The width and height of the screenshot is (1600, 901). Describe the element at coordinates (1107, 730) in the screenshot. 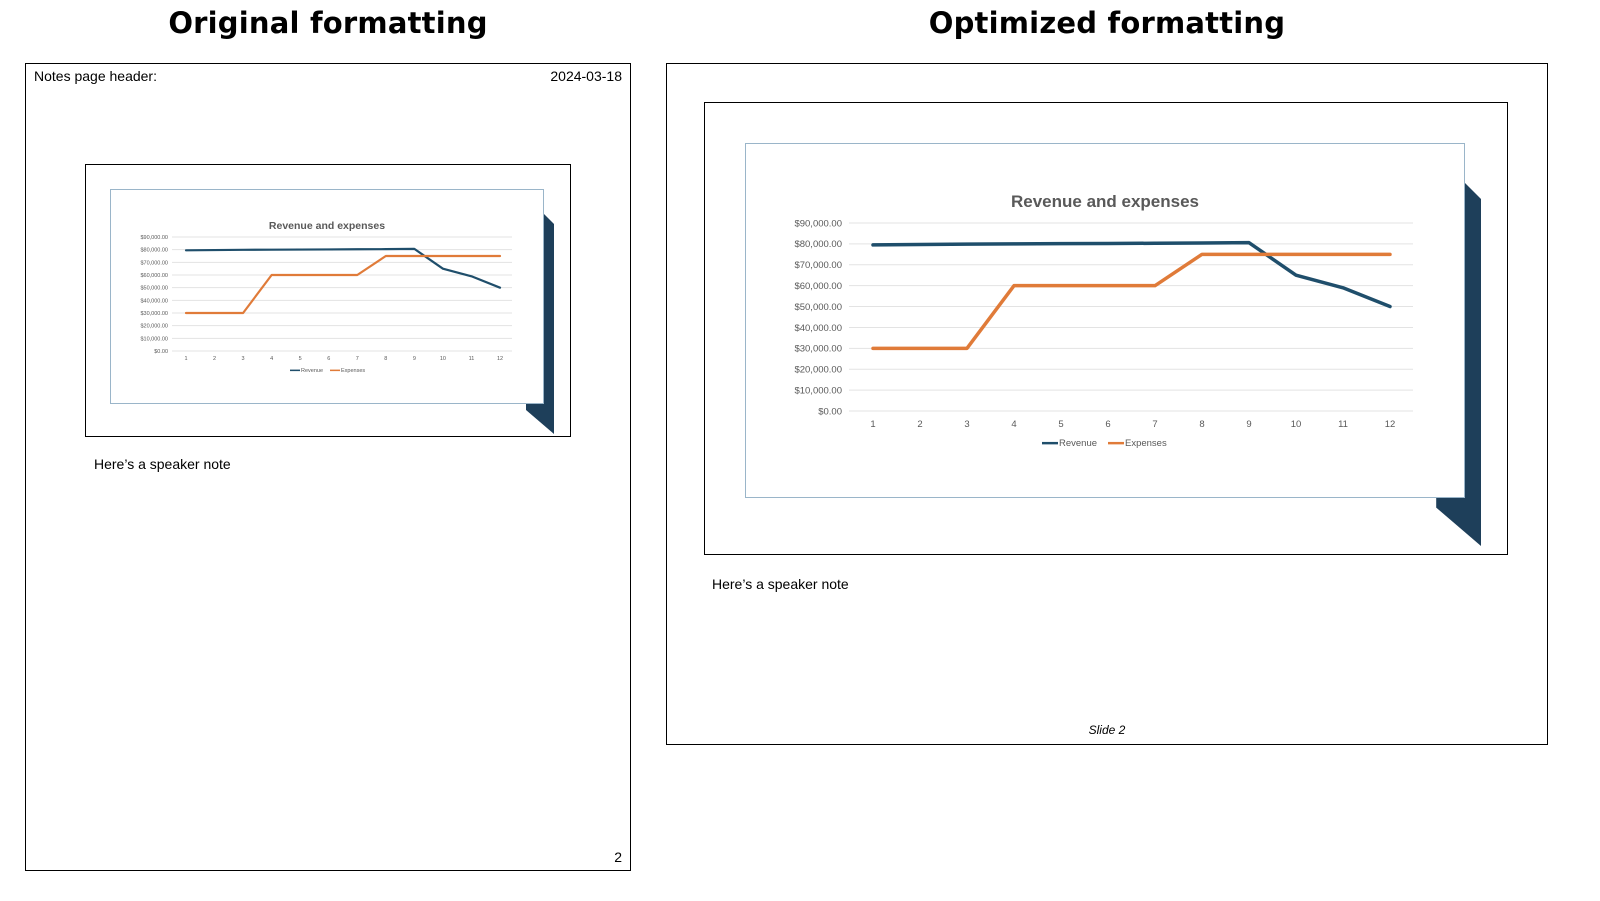

I see `slide-label: Slide 2` at that location.